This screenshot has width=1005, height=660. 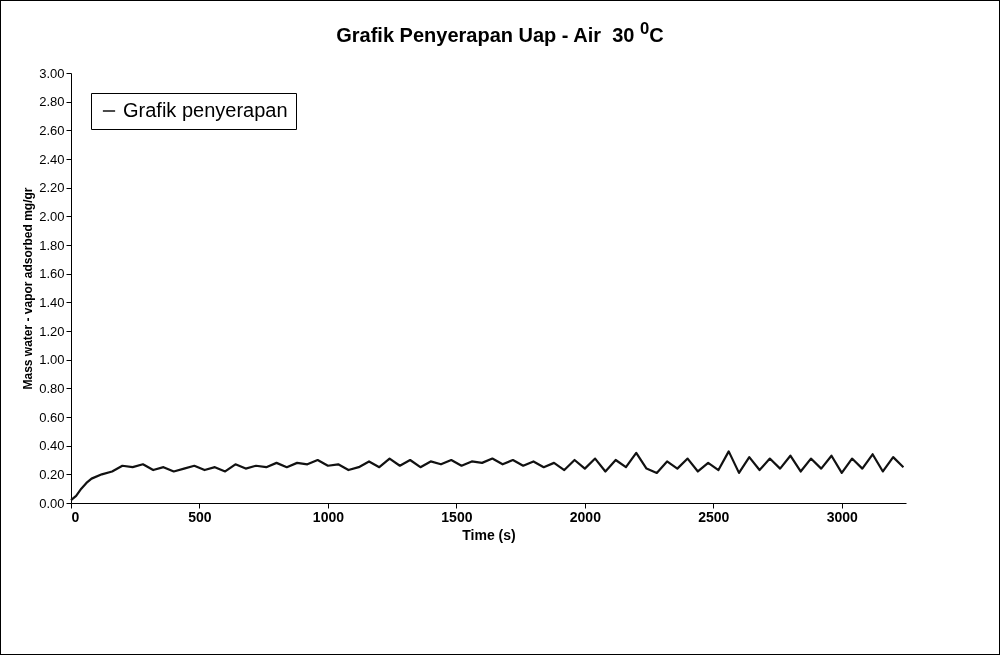 I want to click on y-tick-label: 2.60, so click(x=52, y=130).